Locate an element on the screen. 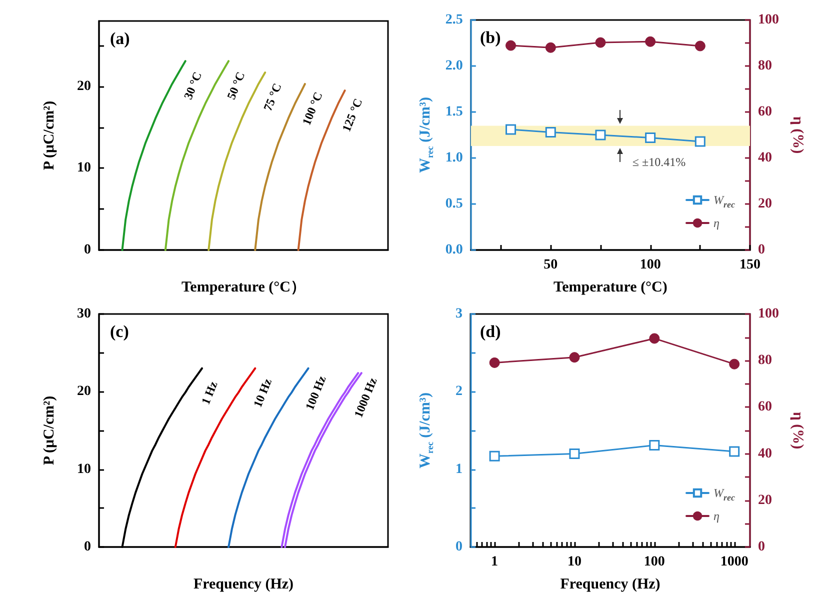 This screenshot has width=819, height=600. x-axis-title: Temperature (°C） is located at coordinates (244, 288).